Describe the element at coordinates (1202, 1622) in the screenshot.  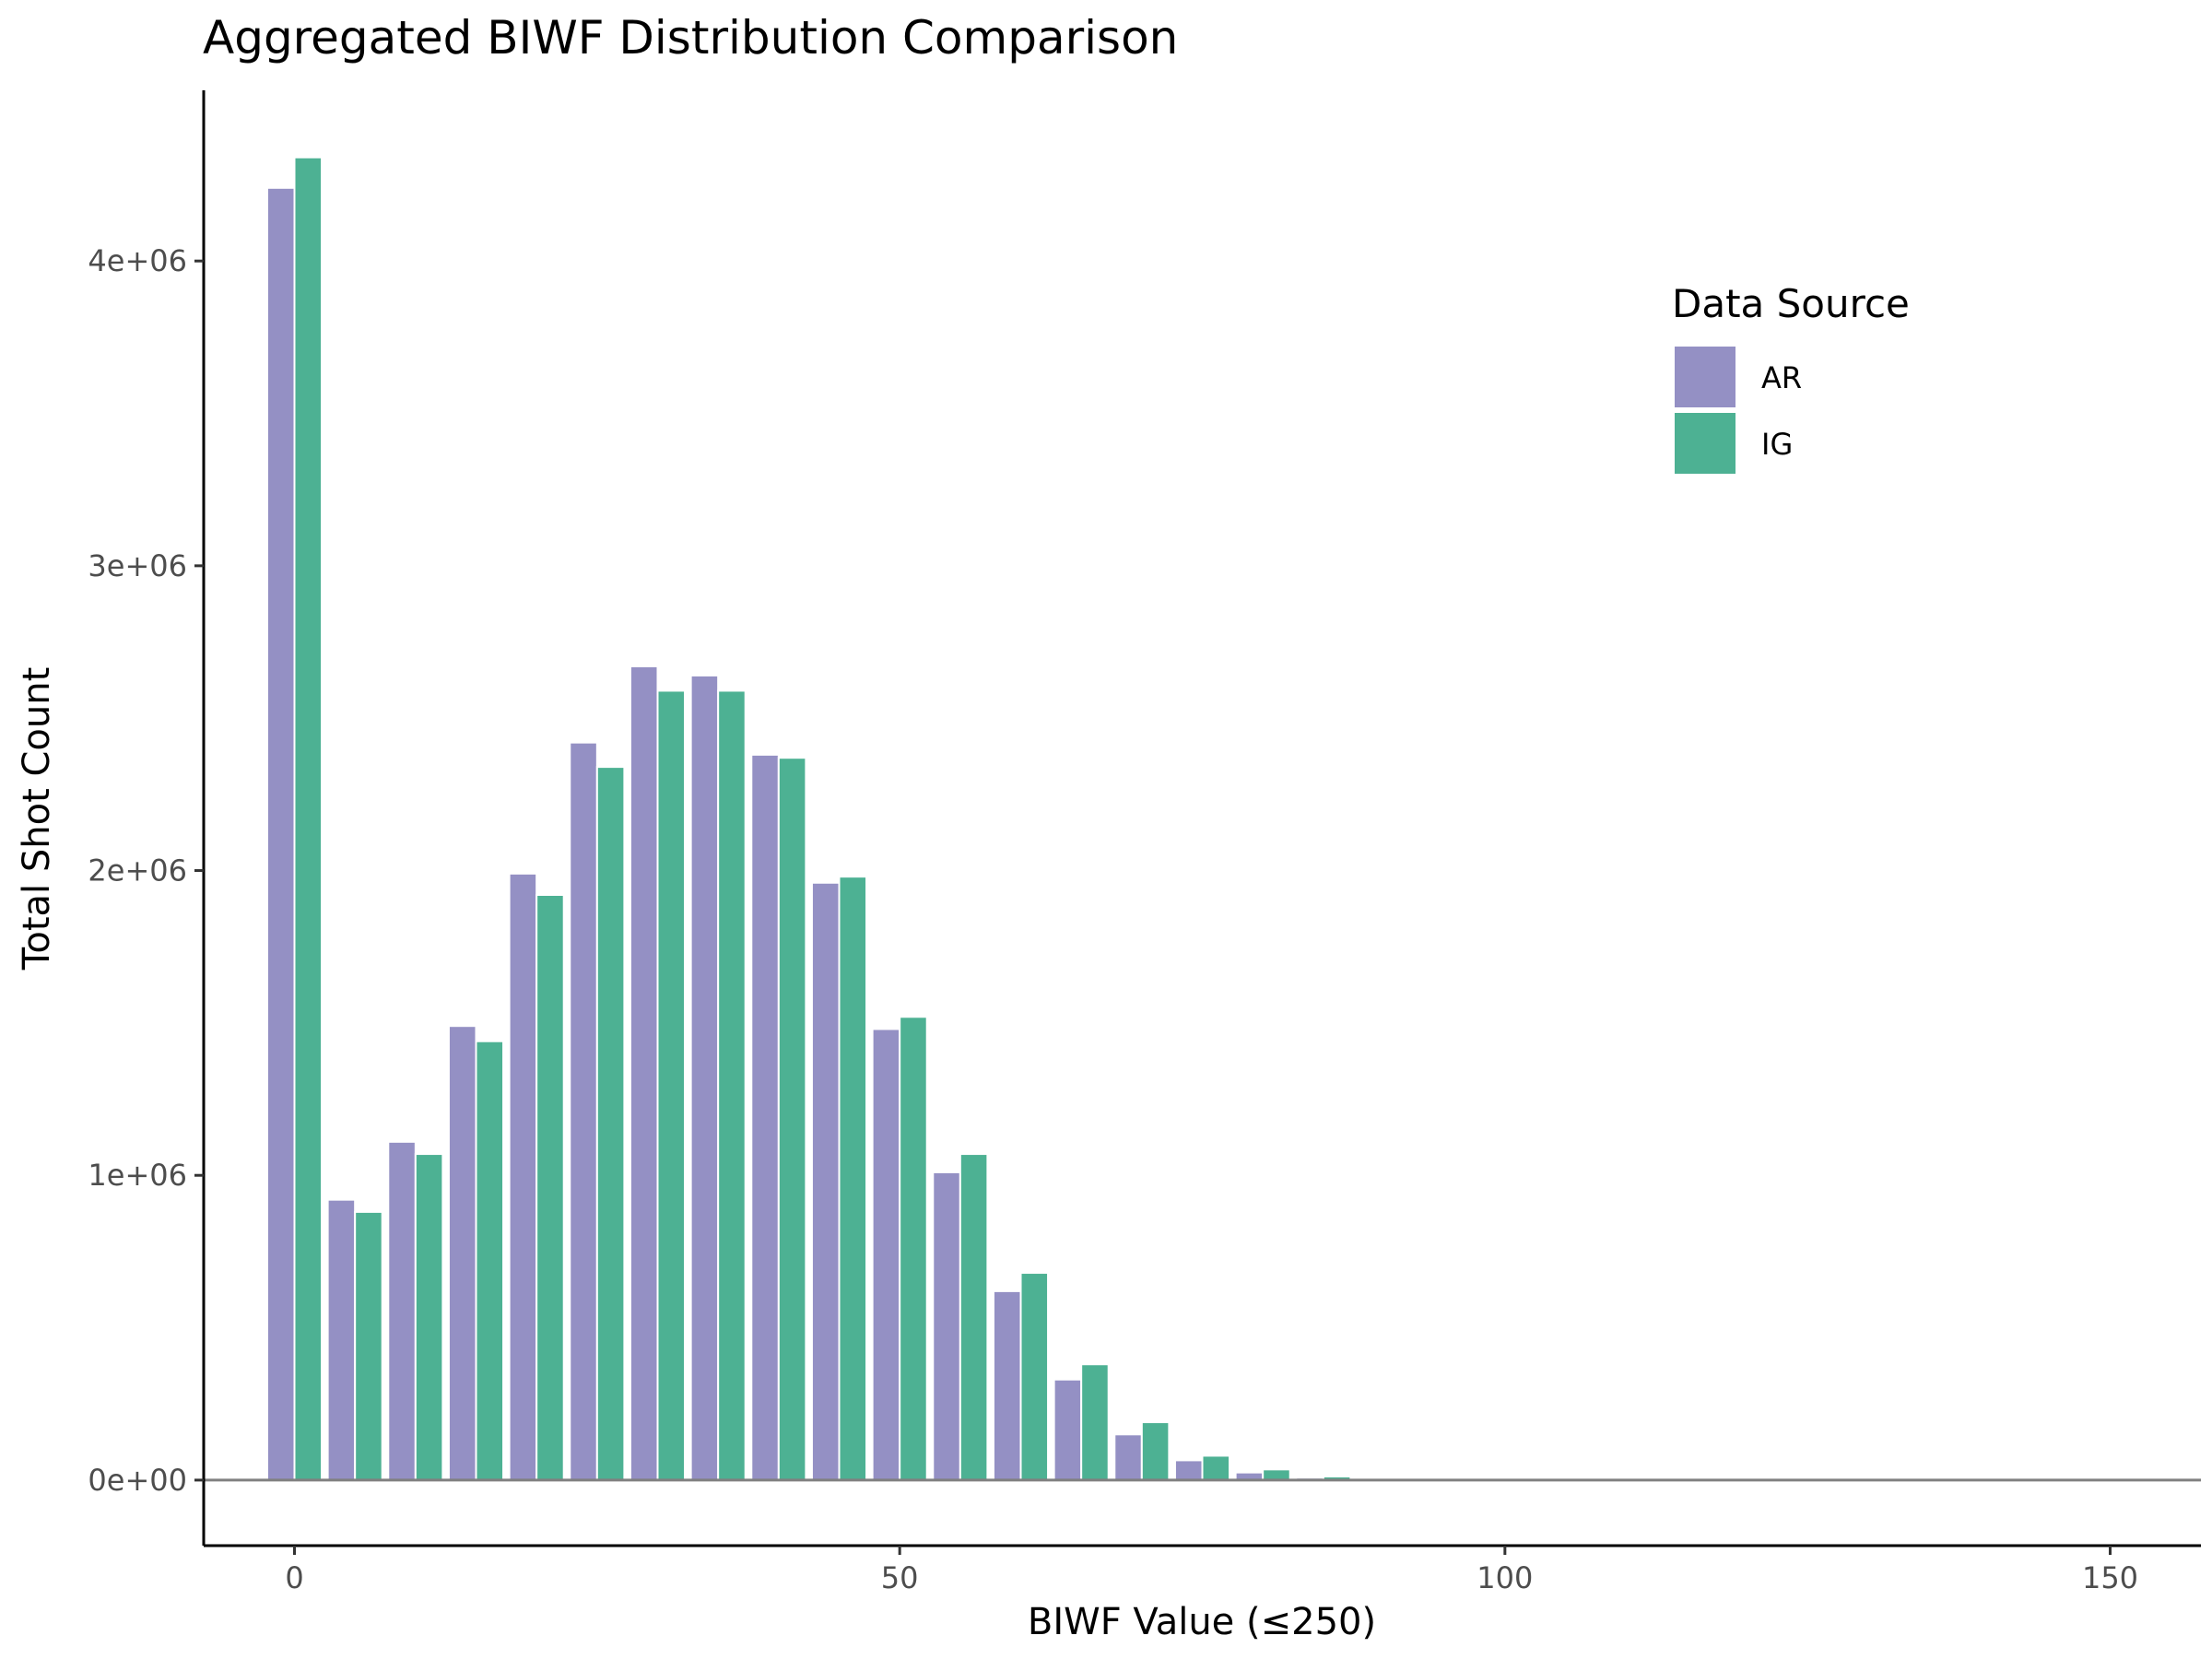
I see `x-axis-title: BIWF Value (≤250)` at that location.